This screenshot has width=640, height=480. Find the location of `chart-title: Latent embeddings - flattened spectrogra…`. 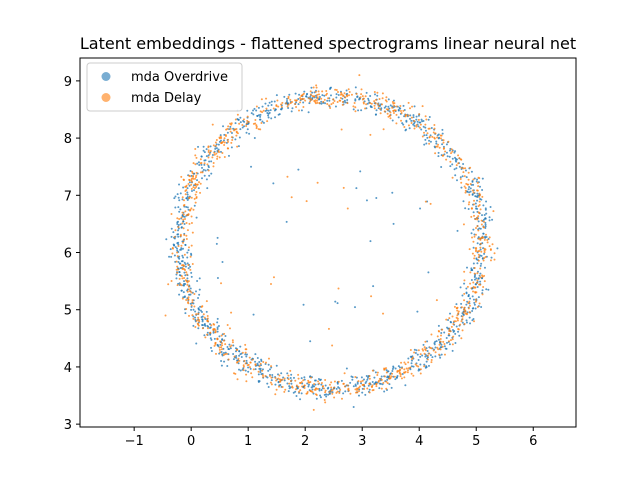

chart-title: Latent embeddings - flattened spectrogra… is located at coordinates (328, 43).